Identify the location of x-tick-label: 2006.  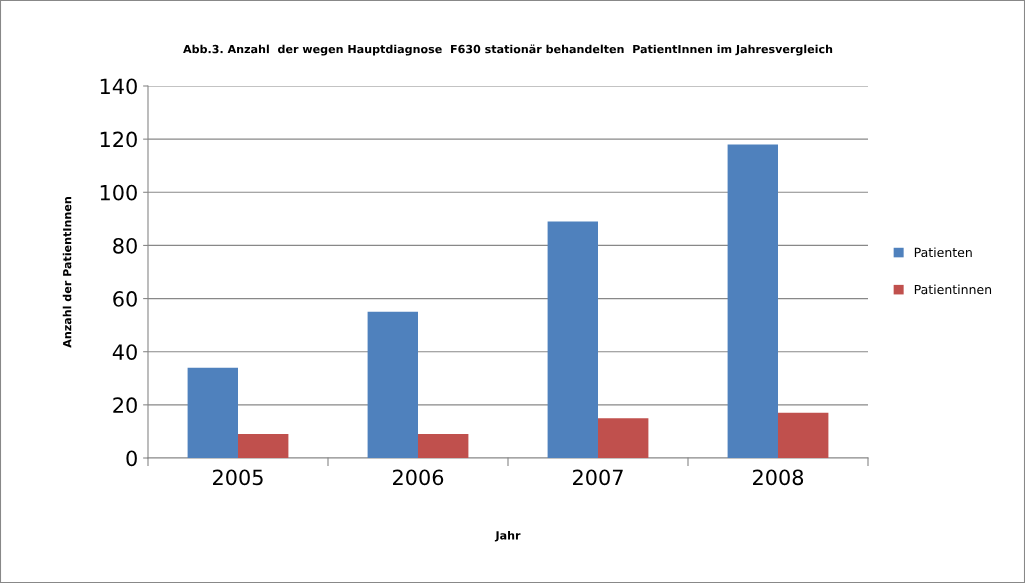
(418, 477).